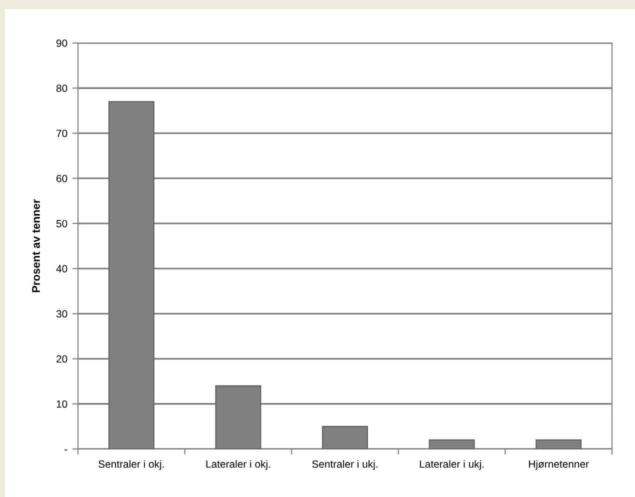  I want to click on x-tick-label: Lateraler i ukj., so click(452, 465).